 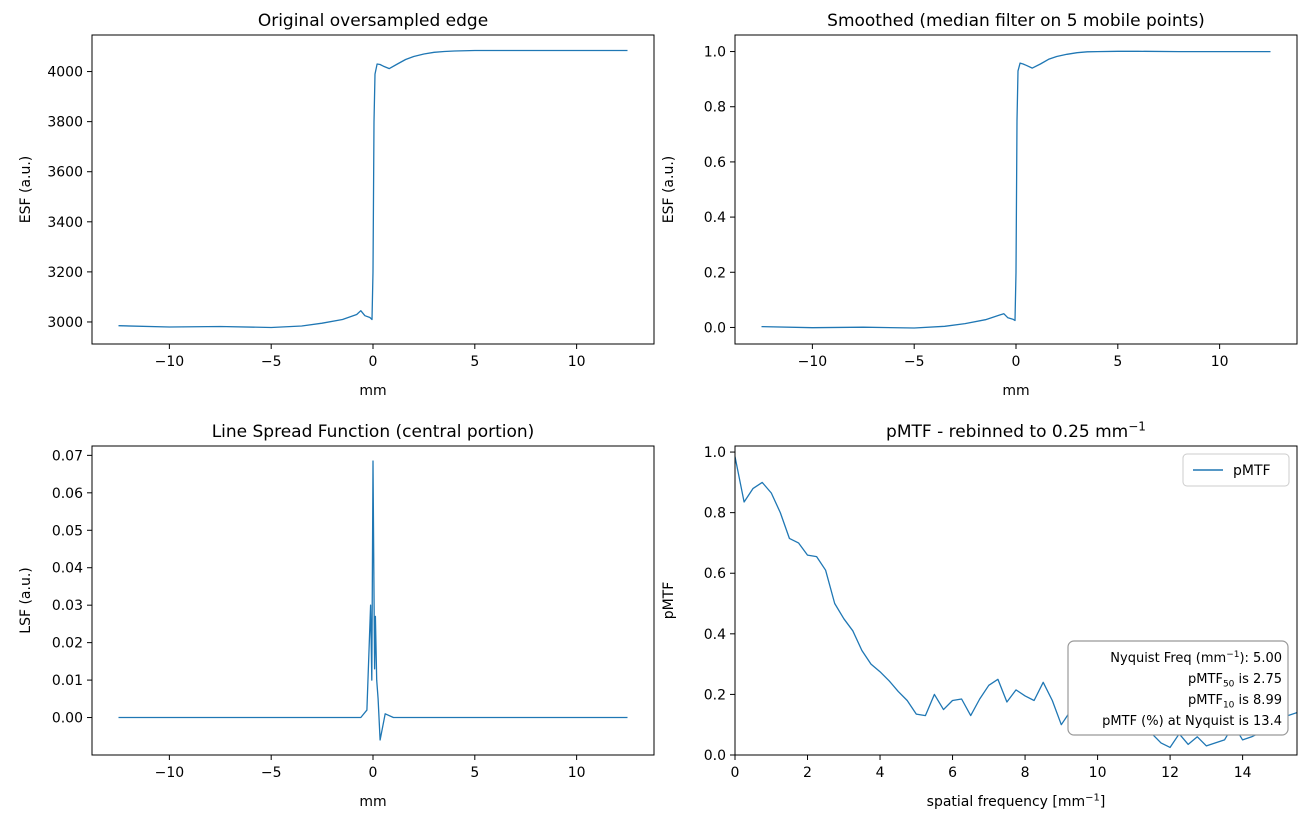 What do you see at coordinates (26, 600) in the screenshot?
I see `y-axis-label: LSF (a.u.)` at bounding box center [26, 600].